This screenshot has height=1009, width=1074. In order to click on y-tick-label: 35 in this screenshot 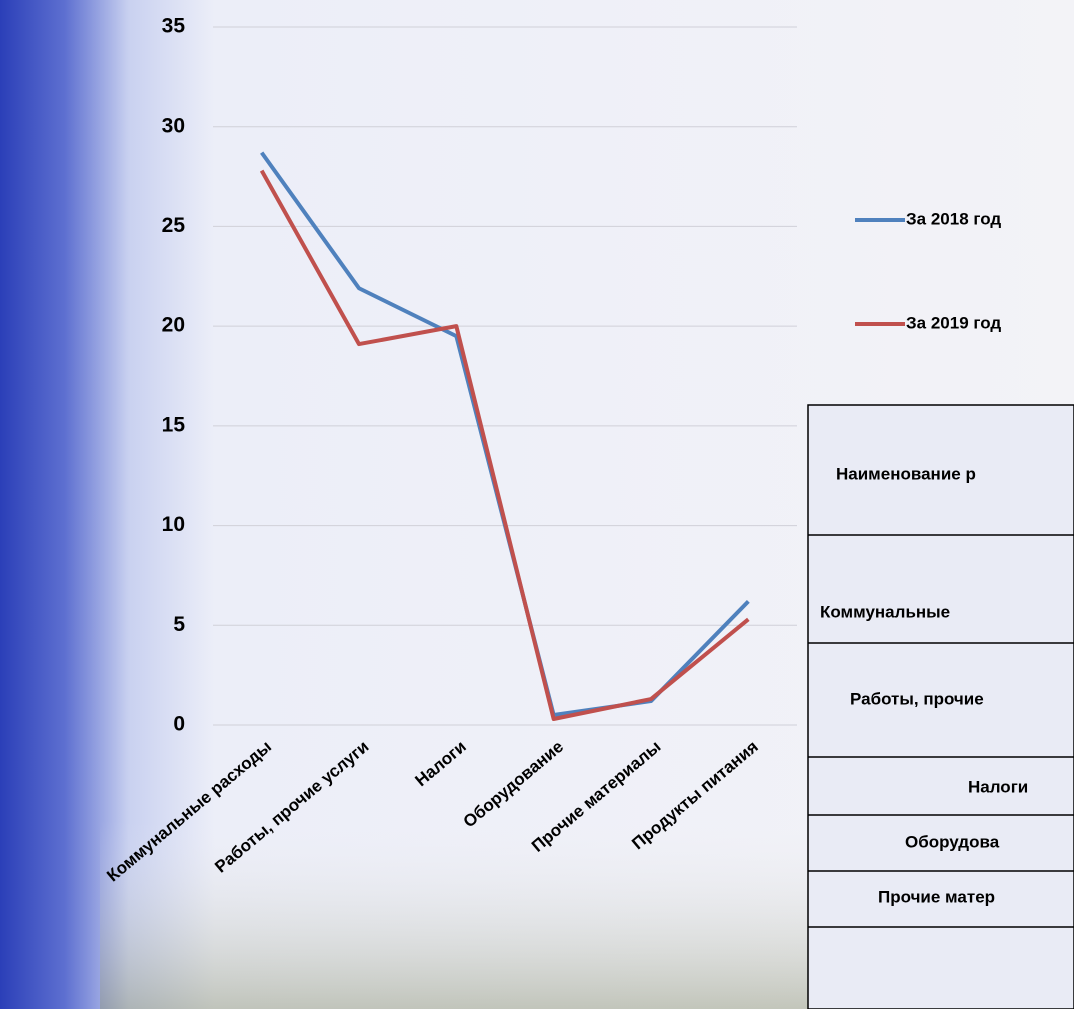, I will do `click(174, 26)`.